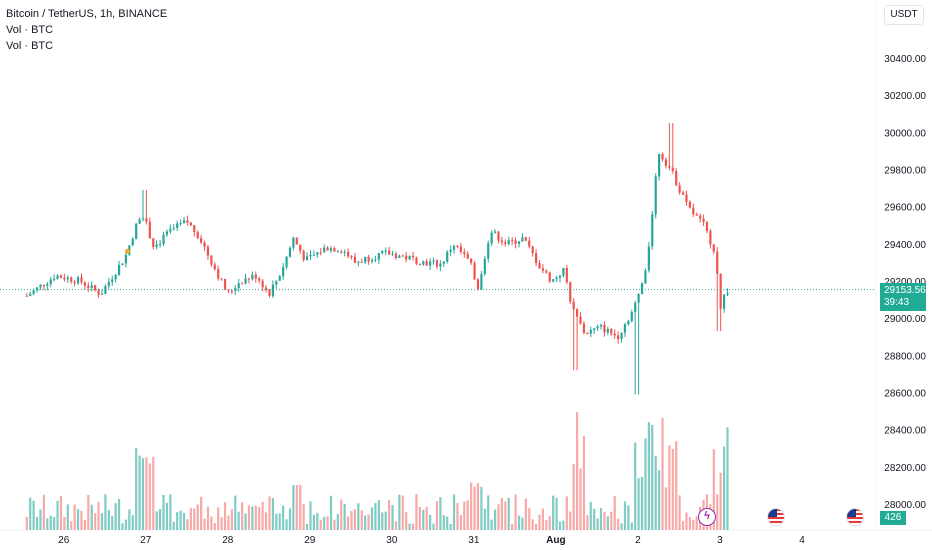 The height and width of the screenshot is (550, 932). I want to click on y-tick-label: 29600.00, so click(905, 208).